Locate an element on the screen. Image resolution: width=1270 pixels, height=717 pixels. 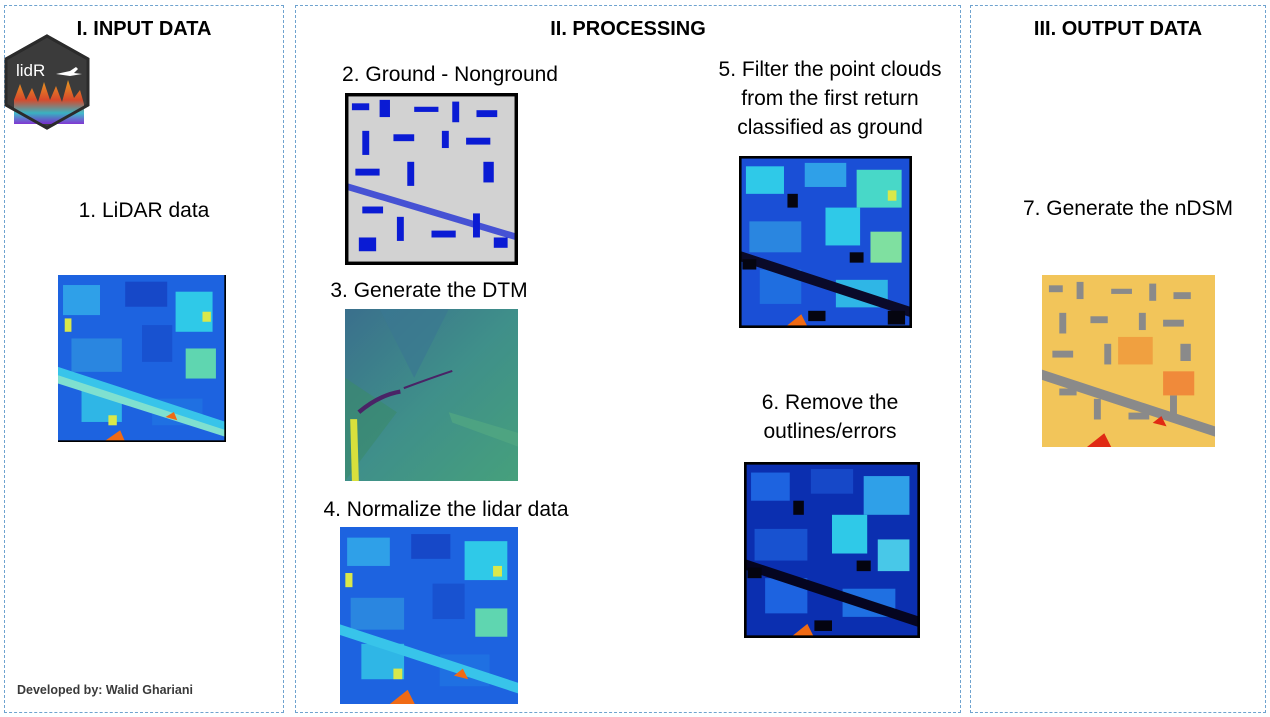
ndsm-map is located at coordinates (1128, 361).